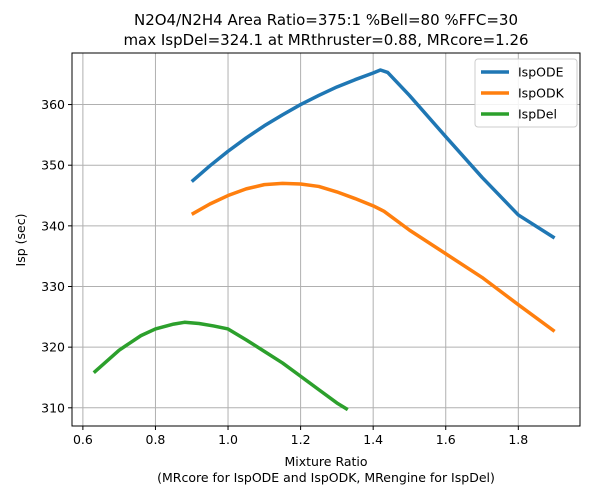  Describe the element at coordinates (53, 165) in the screenshot. I see `y-tick-label: 350` at that location.